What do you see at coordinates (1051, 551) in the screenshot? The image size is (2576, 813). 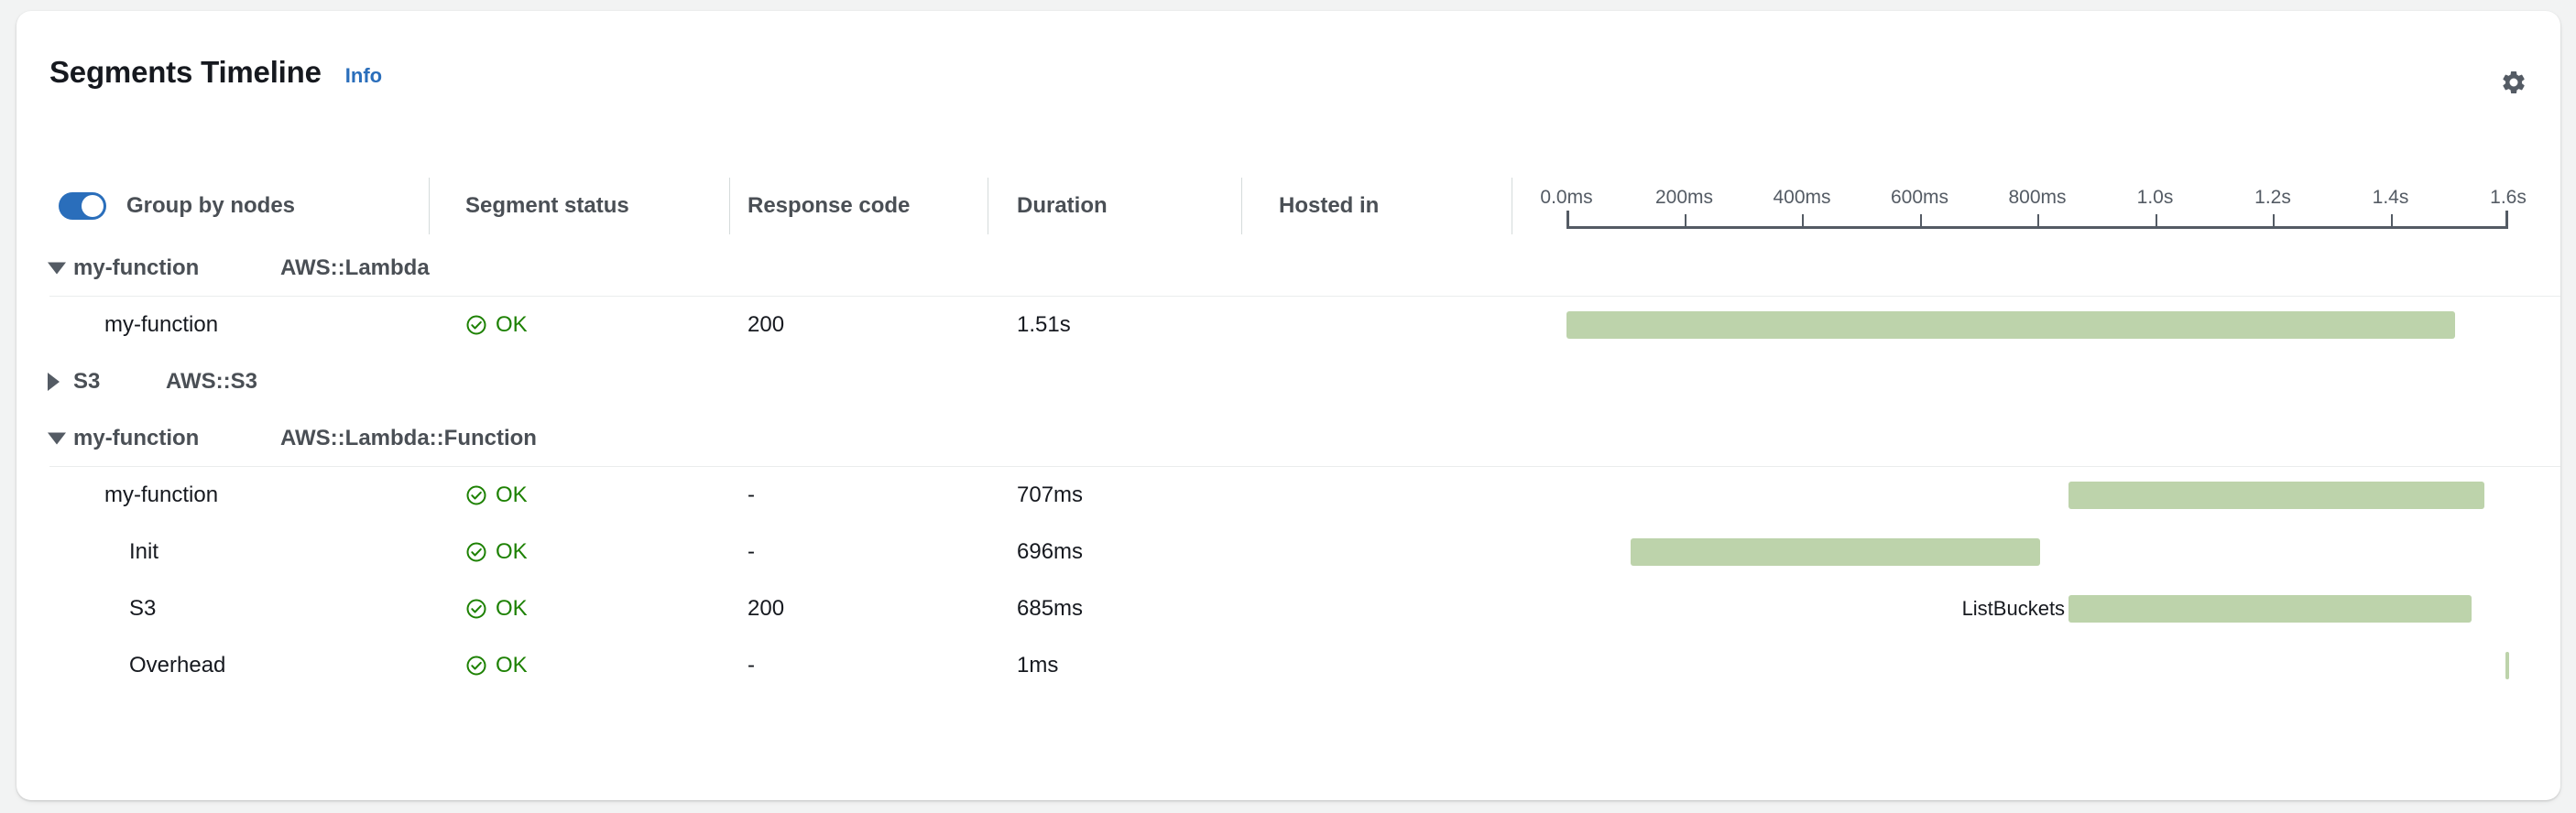 I see `duration-value: 696ms` at bounding box center [1051, 551].